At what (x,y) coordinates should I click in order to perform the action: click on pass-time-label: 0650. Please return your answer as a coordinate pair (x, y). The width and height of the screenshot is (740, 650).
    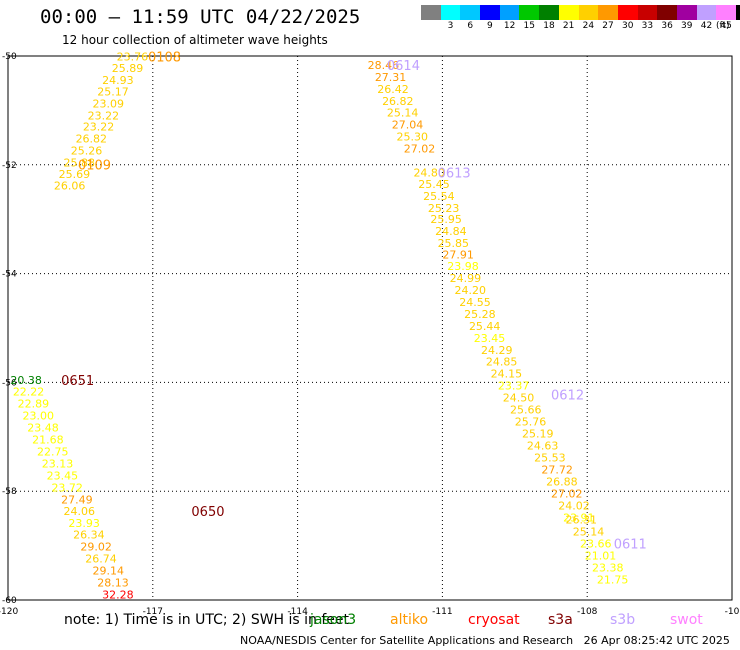
    Looking at the image, I should click on (207, 512).